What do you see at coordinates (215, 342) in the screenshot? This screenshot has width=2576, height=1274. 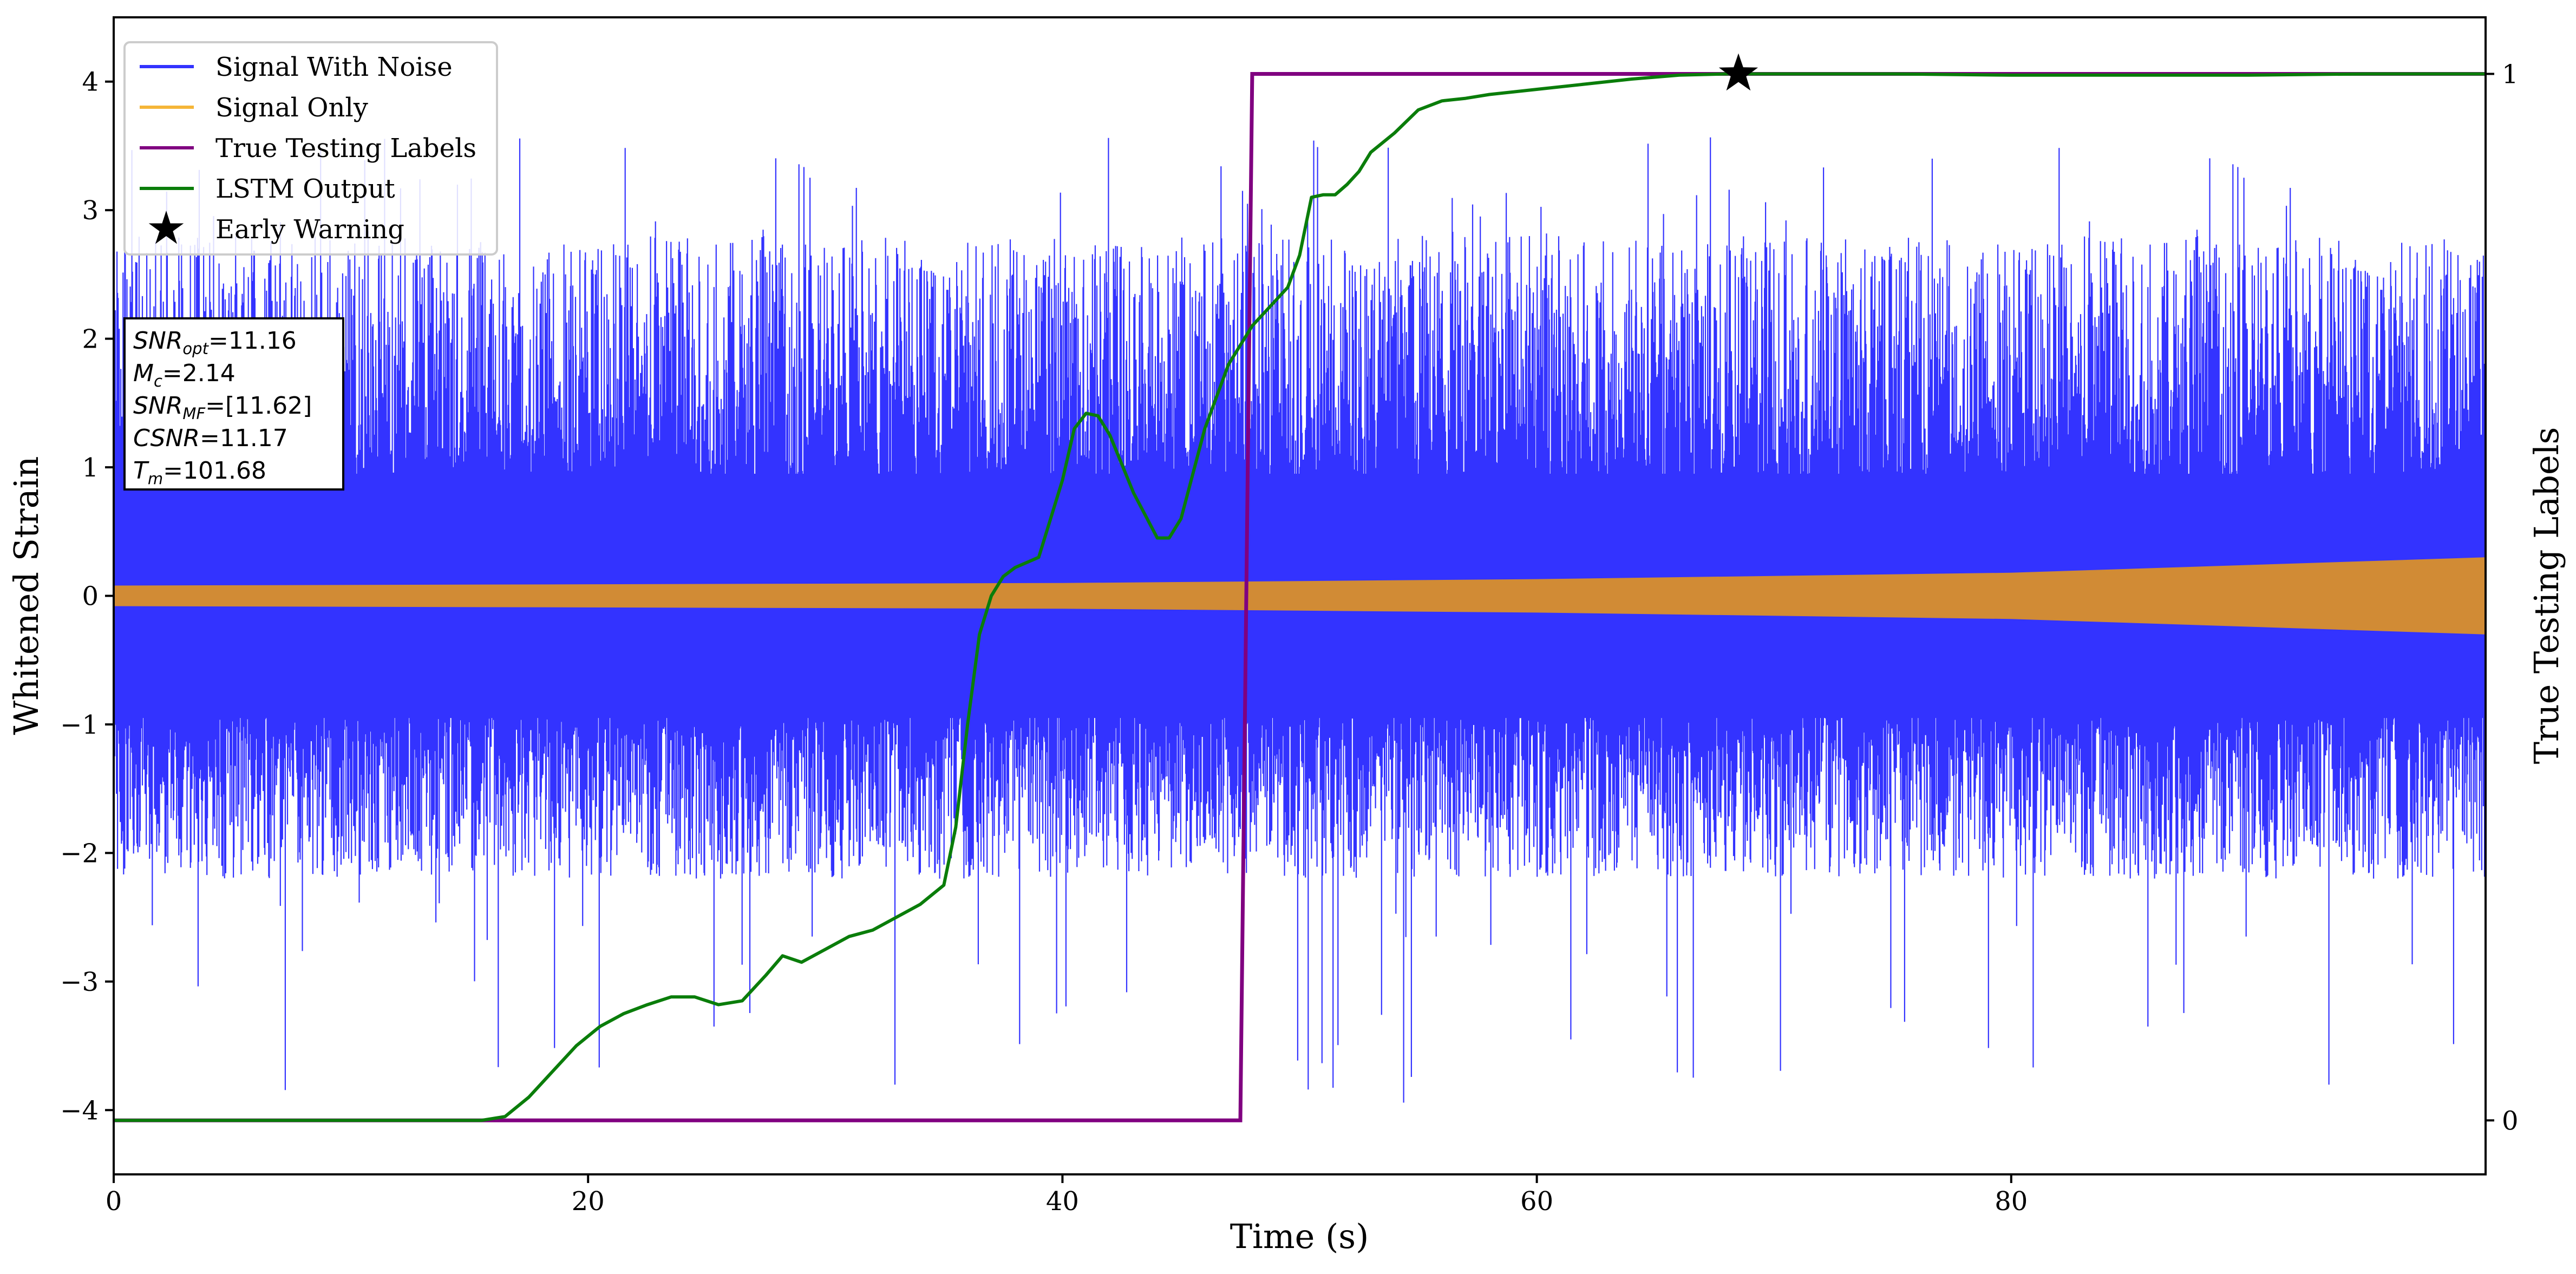 I see `info-snr-opt: SNRopt=11.16` at bounding box center [215, 342].